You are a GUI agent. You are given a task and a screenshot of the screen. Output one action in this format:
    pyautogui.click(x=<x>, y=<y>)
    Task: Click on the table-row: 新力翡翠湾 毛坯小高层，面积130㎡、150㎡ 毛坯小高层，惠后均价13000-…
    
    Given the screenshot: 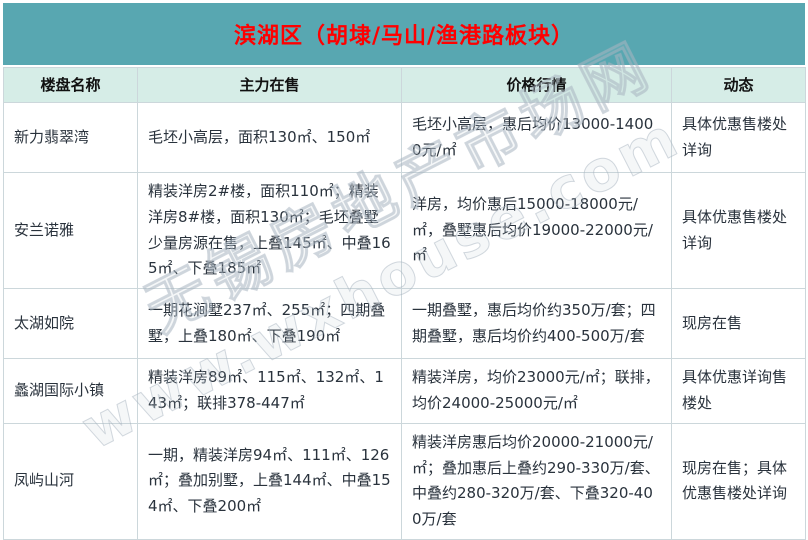 What is the action you would take?
    pyautogui.click(x=404, y=137)
    